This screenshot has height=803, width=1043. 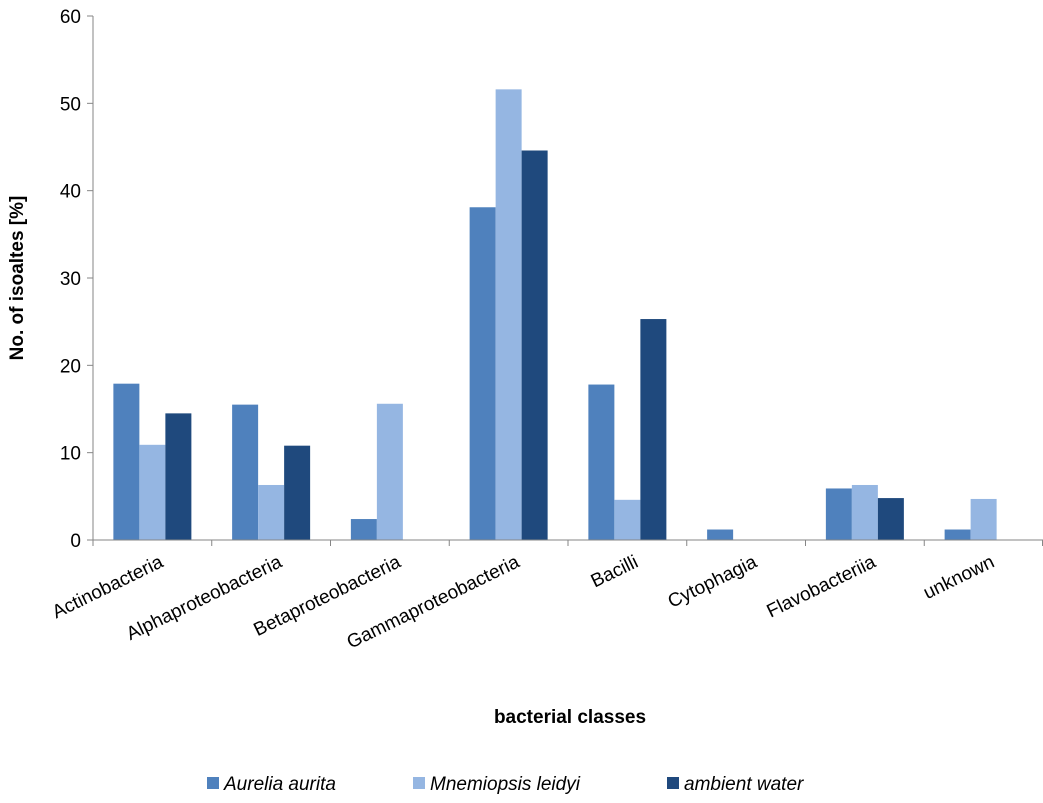 I want to click on x-category-label: unknown, so click(x=959, y=578).